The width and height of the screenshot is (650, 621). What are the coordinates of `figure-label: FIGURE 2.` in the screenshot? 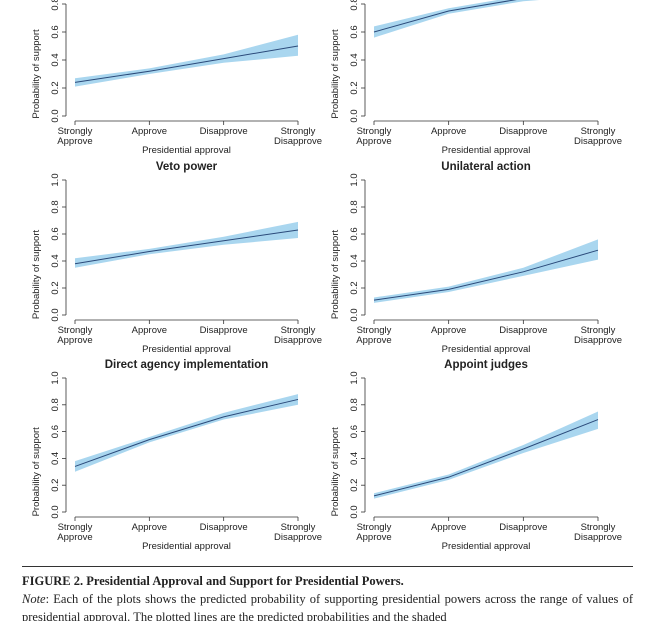 It's located at (53, 581).